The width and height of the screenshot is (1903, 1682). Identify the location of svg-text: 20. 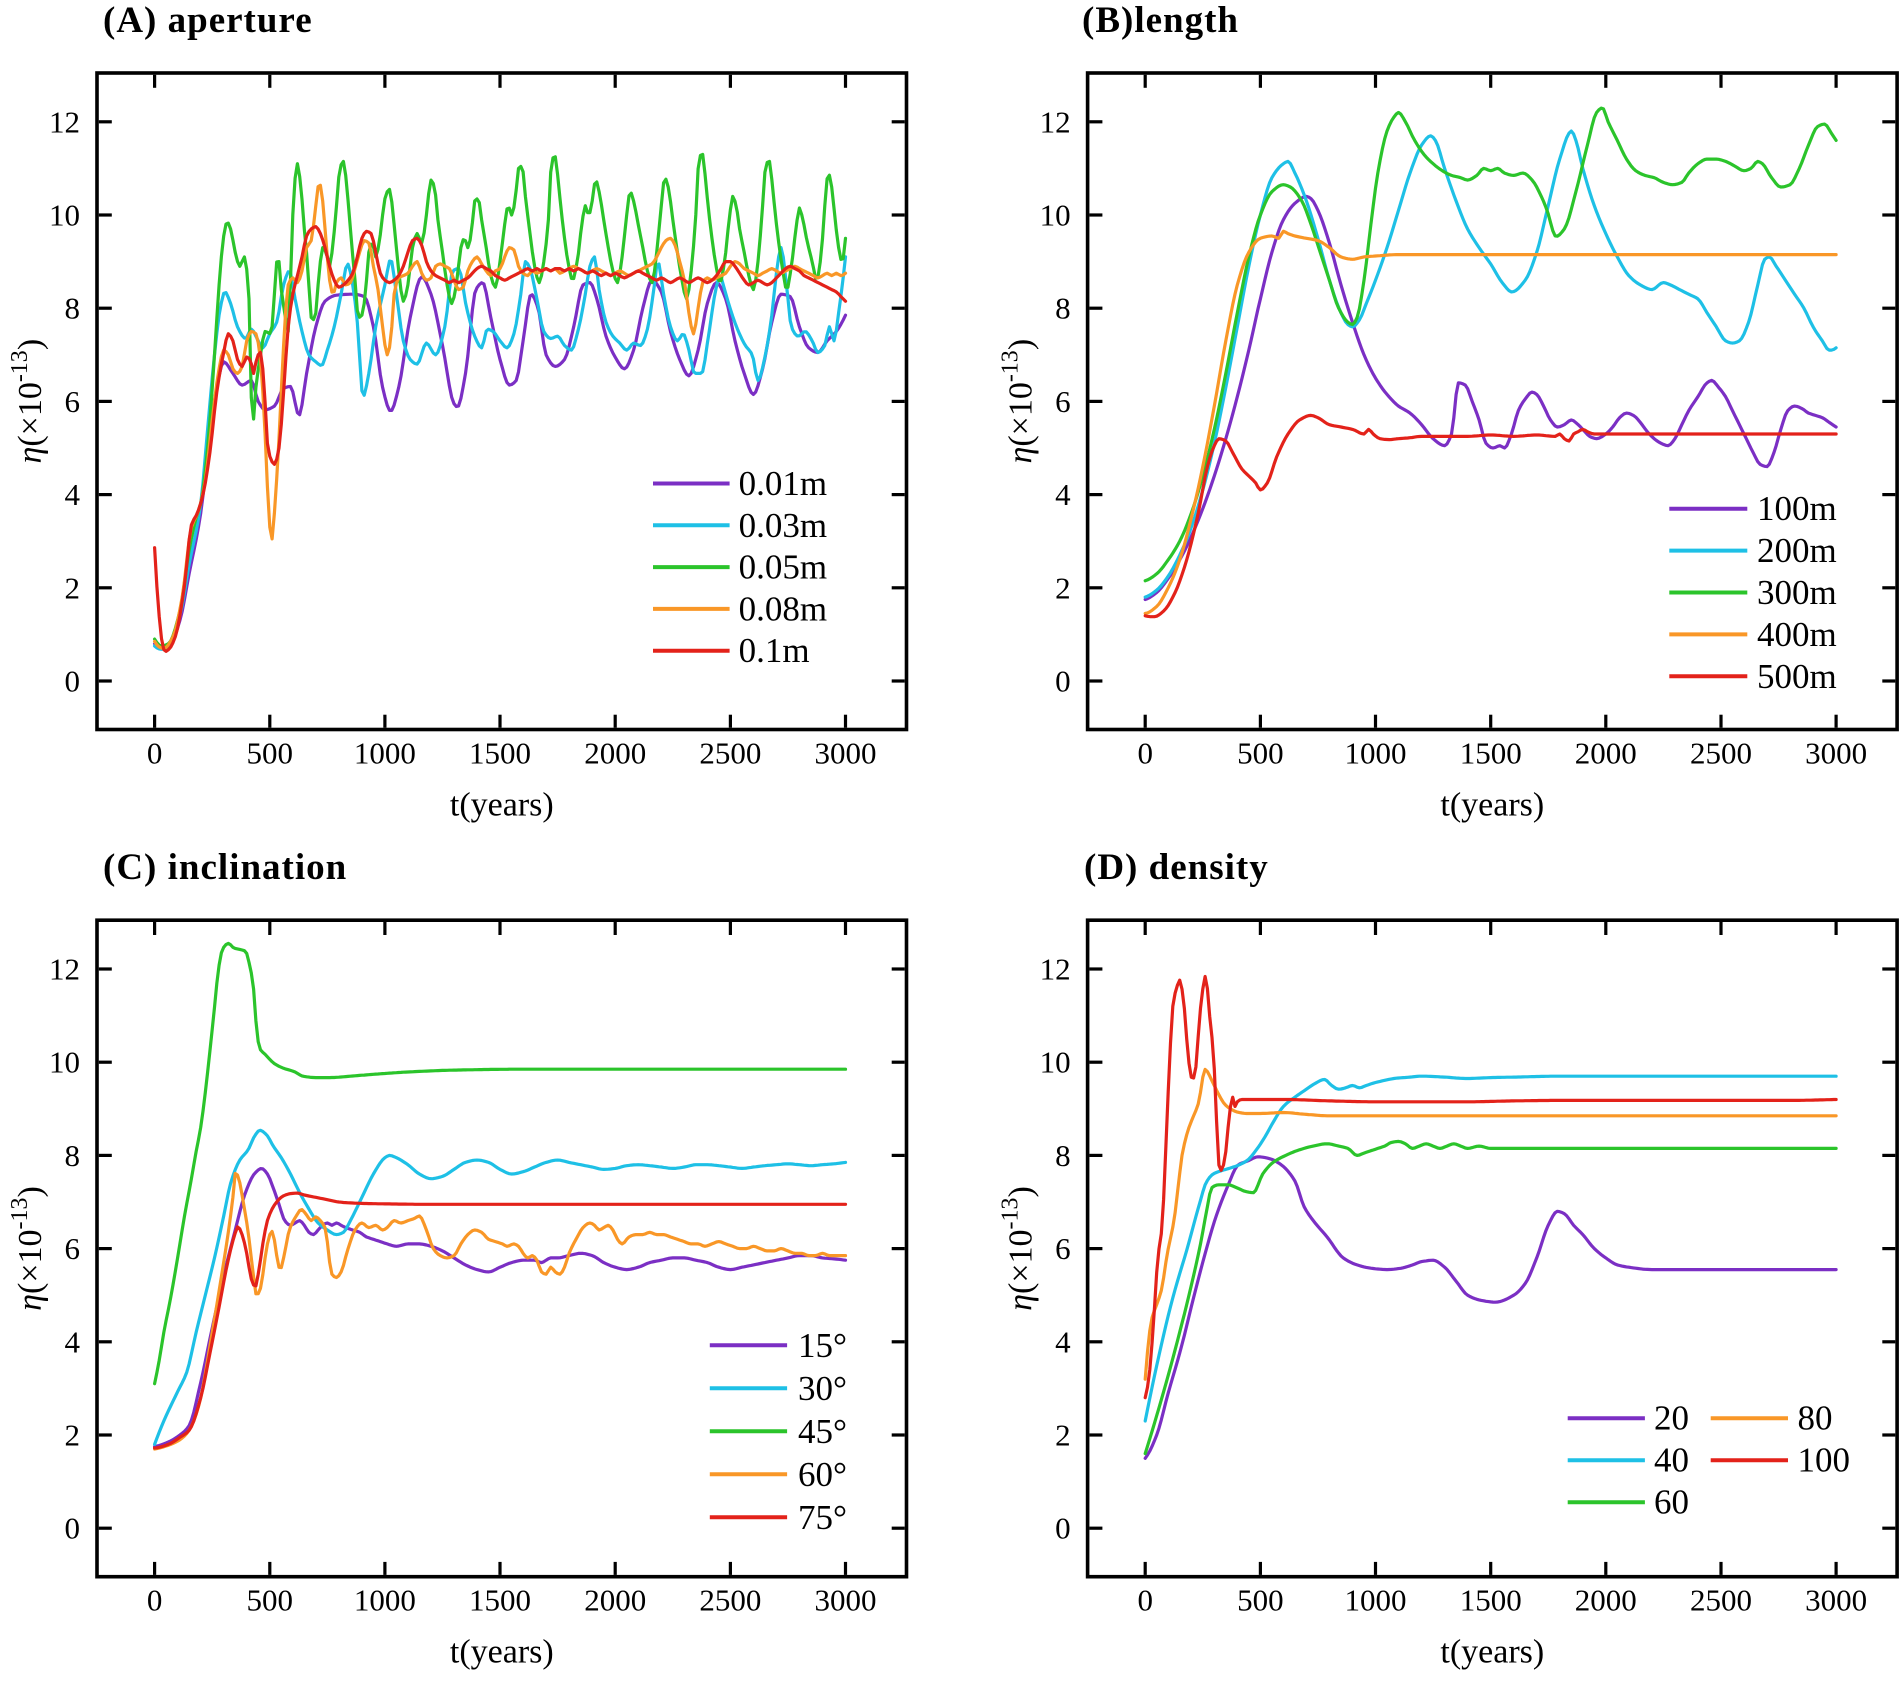
(1671, 1418).